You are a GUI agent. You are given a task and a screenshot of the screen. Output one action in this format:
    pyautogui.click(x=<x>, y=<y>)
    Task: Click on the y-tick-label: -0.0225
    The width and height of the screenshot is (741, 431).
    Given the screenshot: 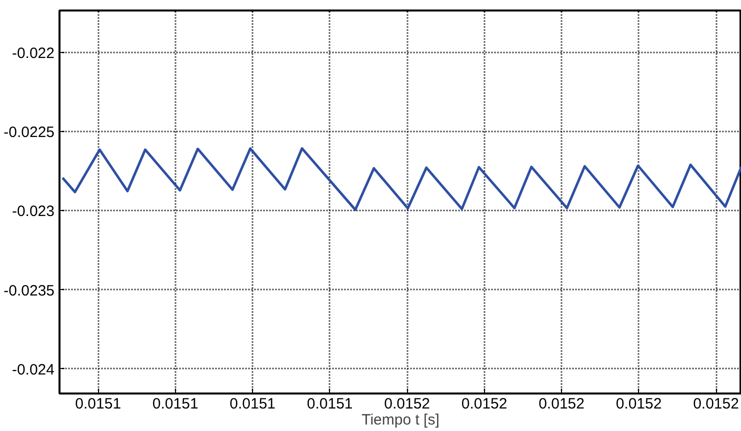 What is the action you would take?
    pyautogui.click(x=29, y=133)
    